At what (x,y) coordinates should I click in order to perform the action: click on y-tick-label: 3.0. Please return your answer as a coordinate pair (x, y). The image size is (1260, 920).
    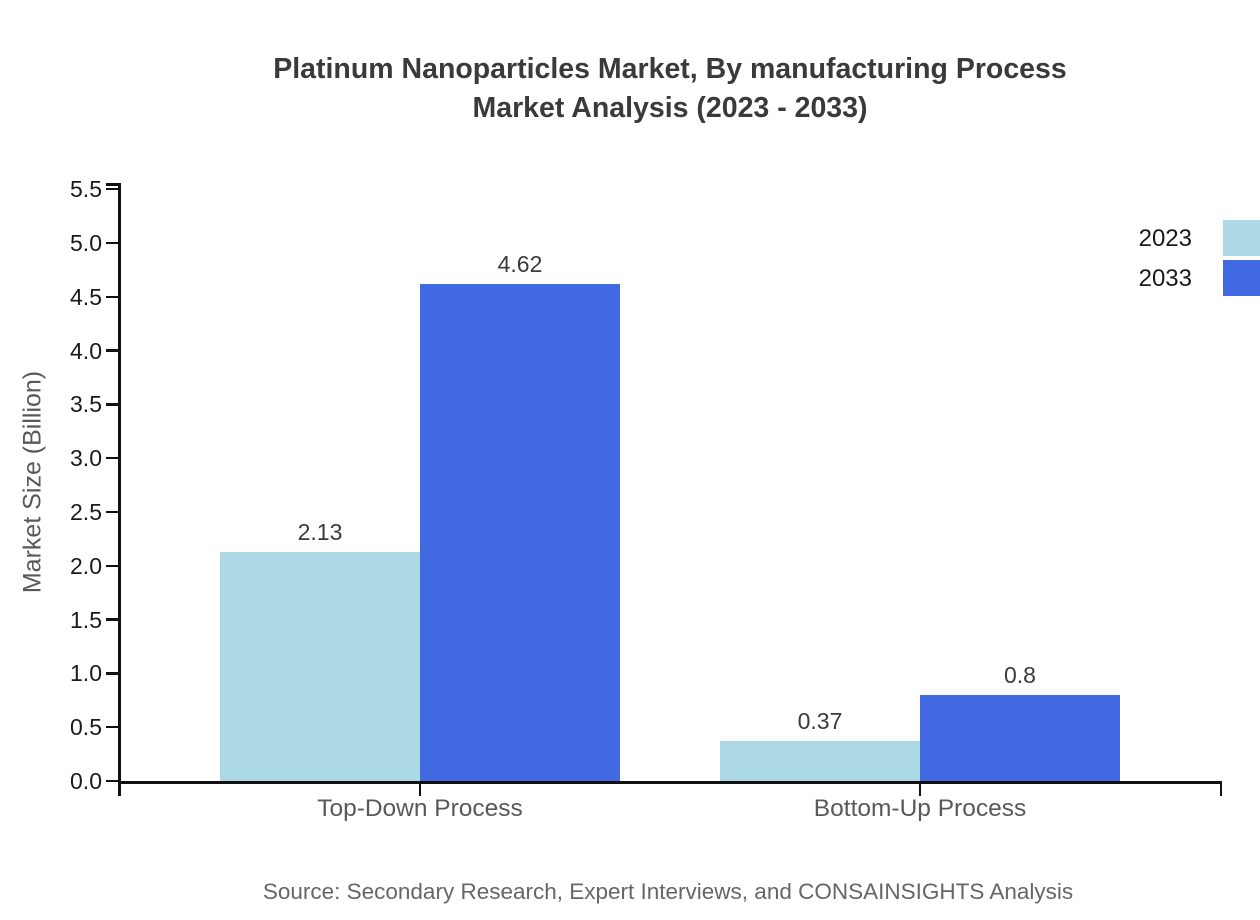
    Looking at the image, I should click on (86, 458).